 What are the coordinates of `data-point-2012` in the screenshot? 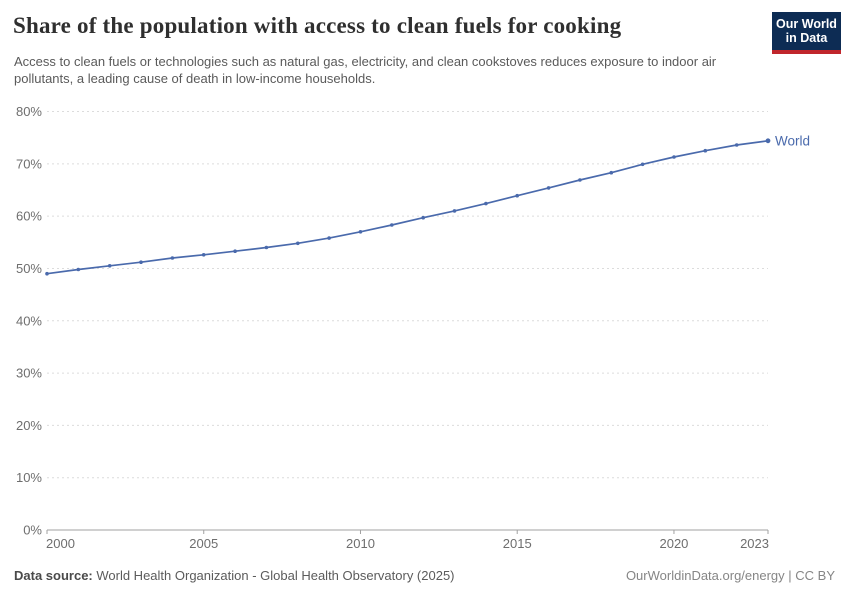 It's located at (423, 217).